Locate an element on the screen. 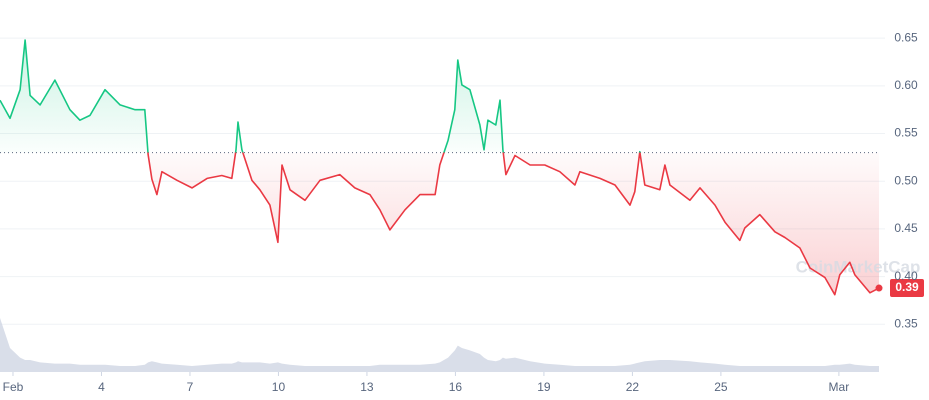 The height and width of the screenshot is (400, 929). y-tick-label: 0.65 is located at coordinates (906, 37).